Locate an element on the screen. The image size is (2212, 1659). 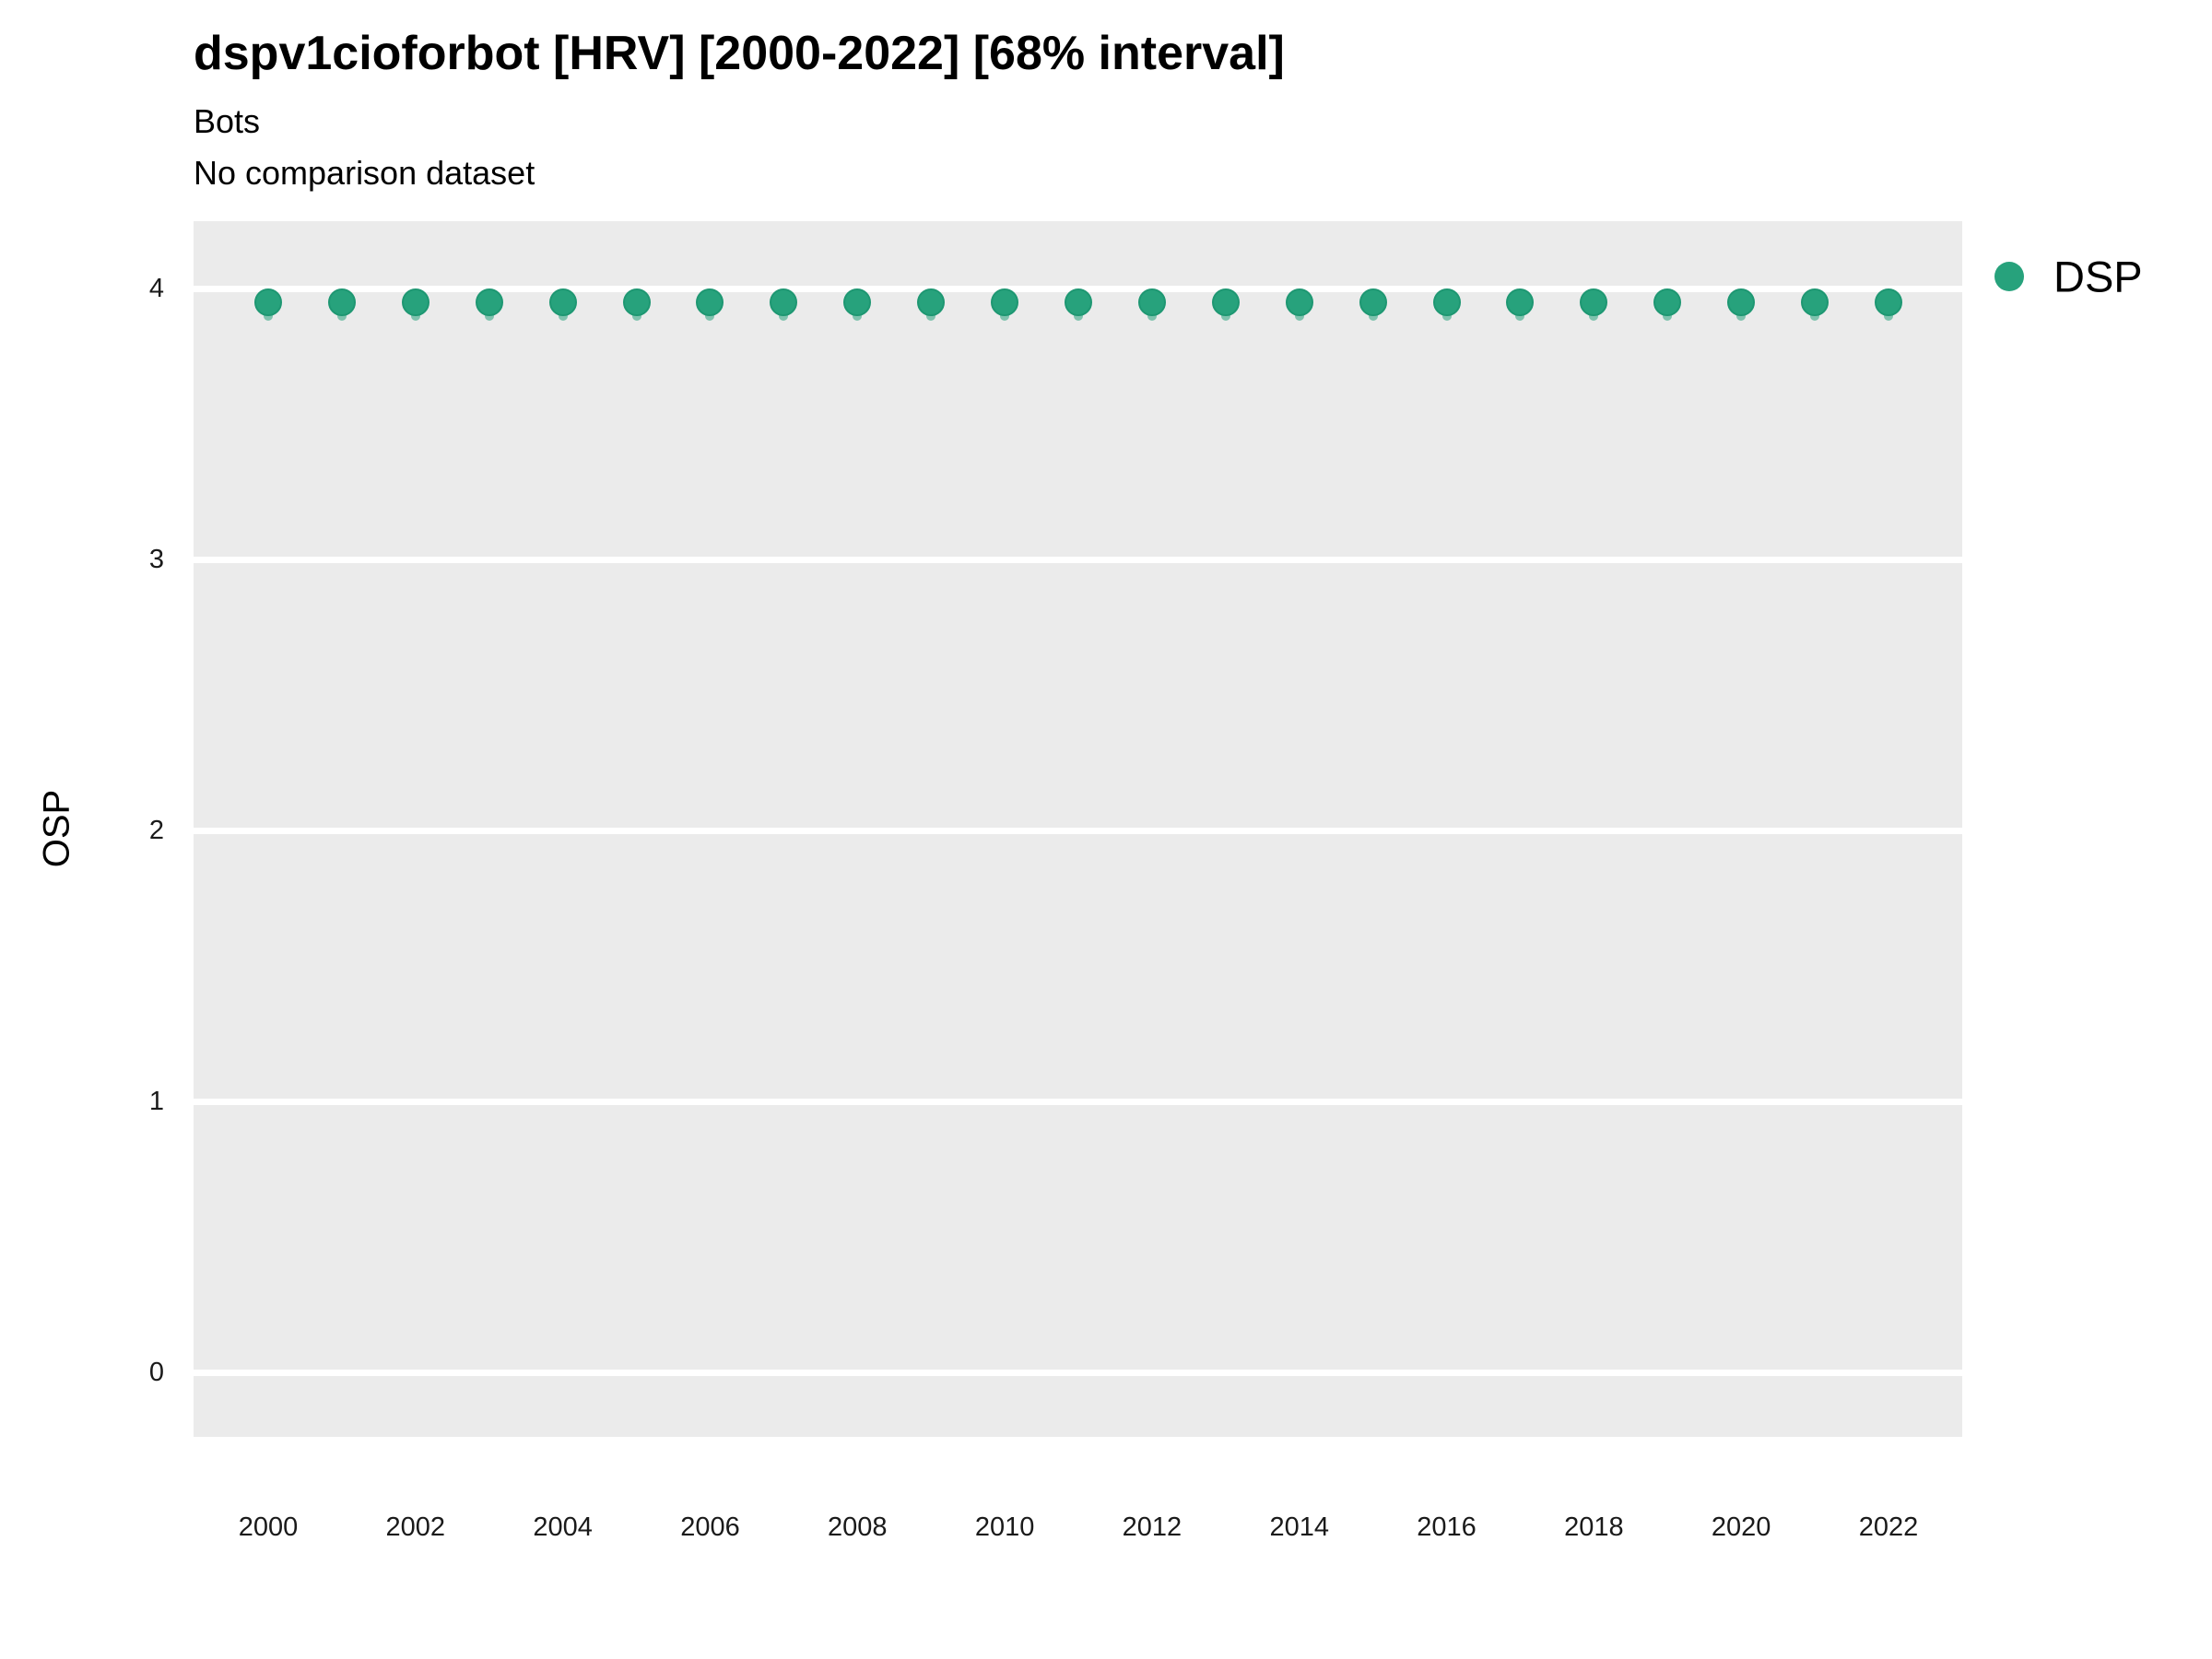
x-tick-label-2020: 2020 is located at coordinates (1741, 1527).